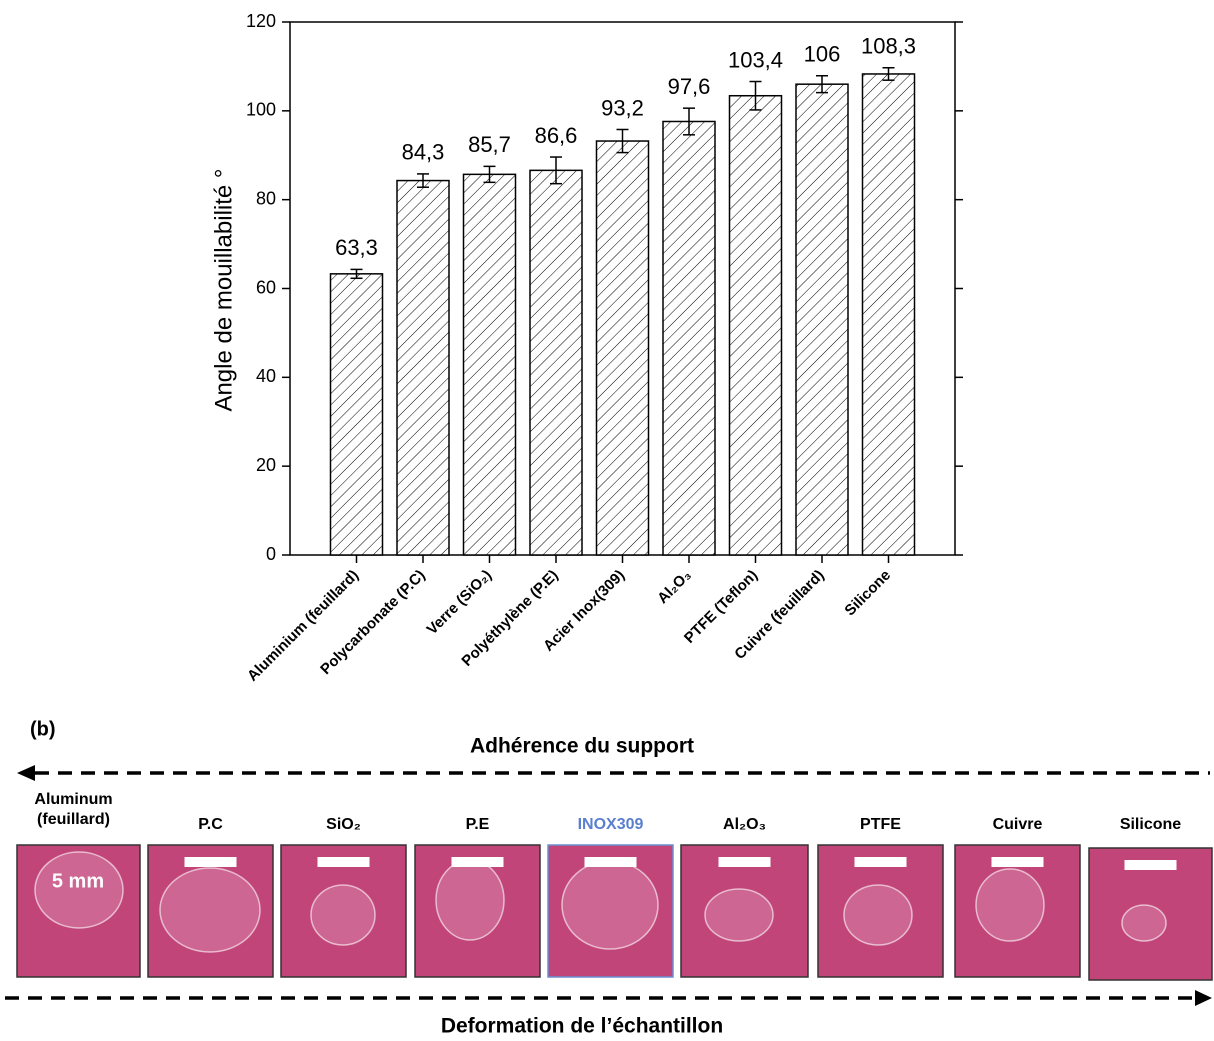 The height and width of the screenshot is (1041, 1214). I want to click on sample-label: P.C, so click(210, 824).